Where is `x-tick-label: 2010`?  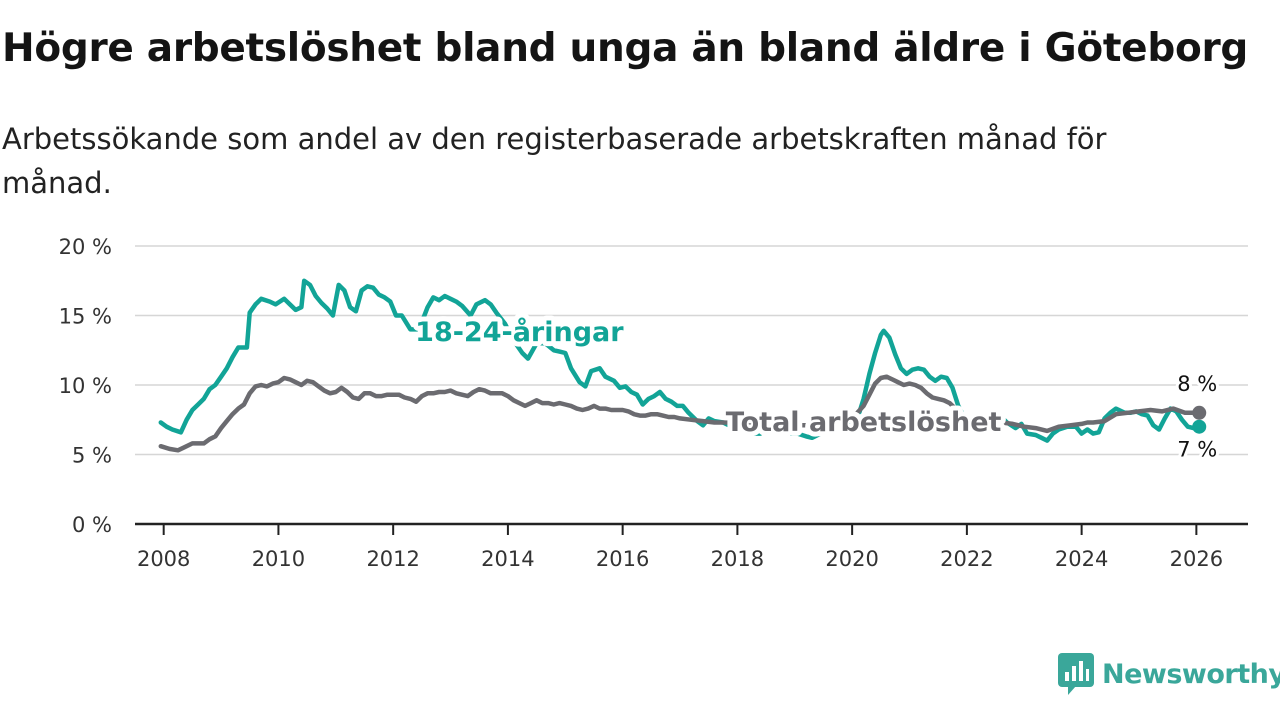 x-tick-label: 2010 is located at coordinates (278, 559).